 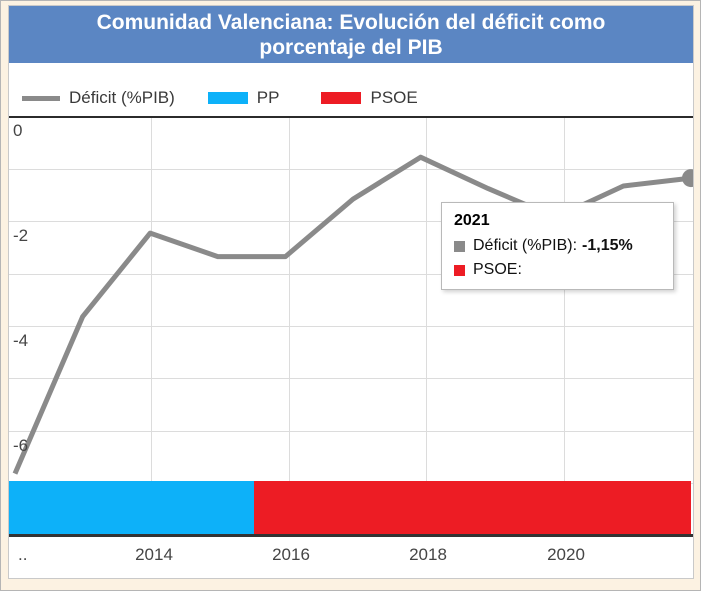 I want to click on tooltip-deficit-value: -1,15%, so click(x=607, y=245).